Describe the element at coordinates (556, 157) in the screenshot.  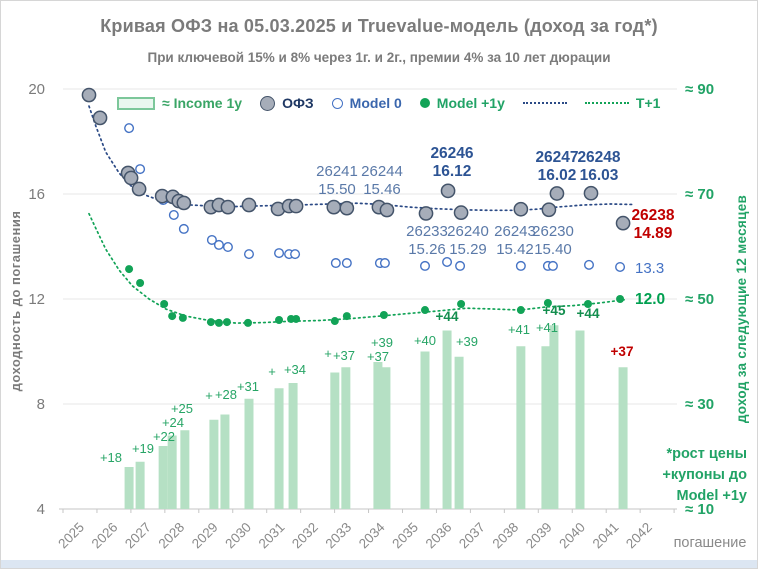
I see `bond-callout: 26247` at that location.